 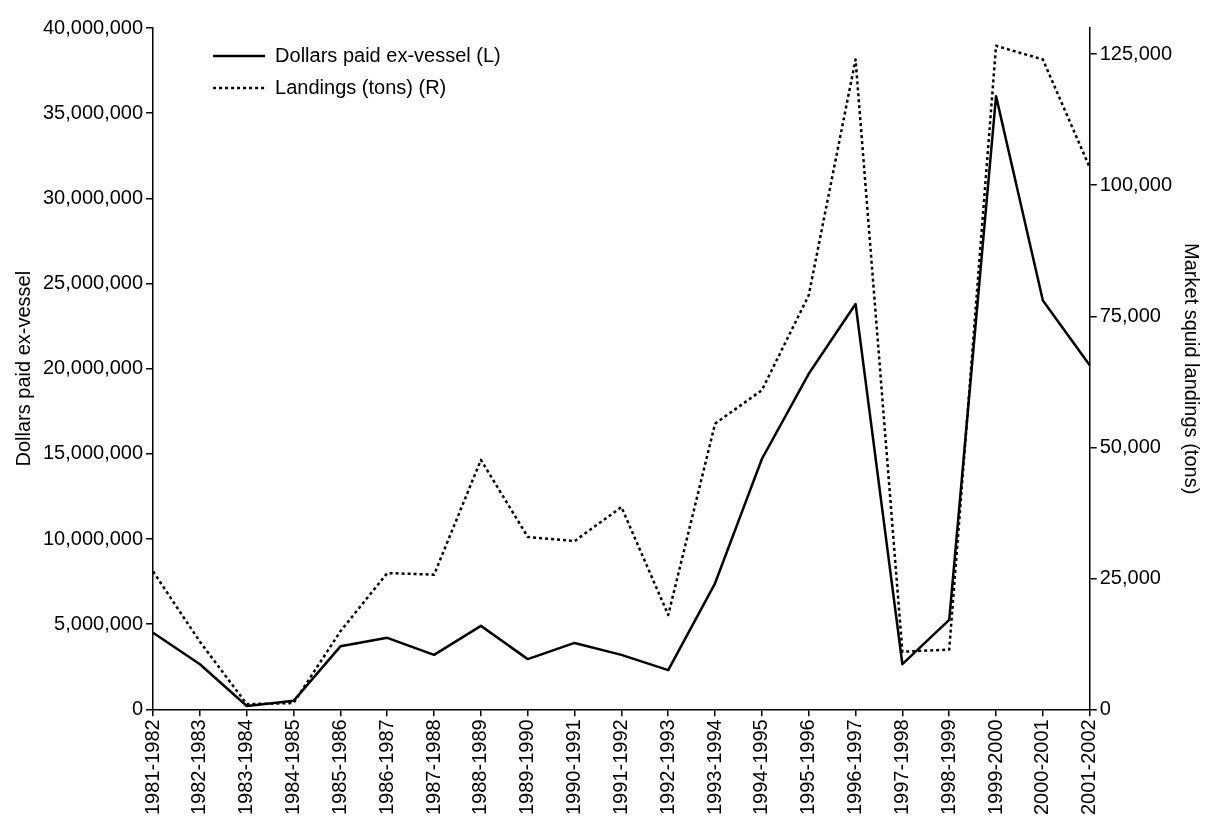 I want to click on x-tick-label: 1995-1996, so click(x=807, y=767).